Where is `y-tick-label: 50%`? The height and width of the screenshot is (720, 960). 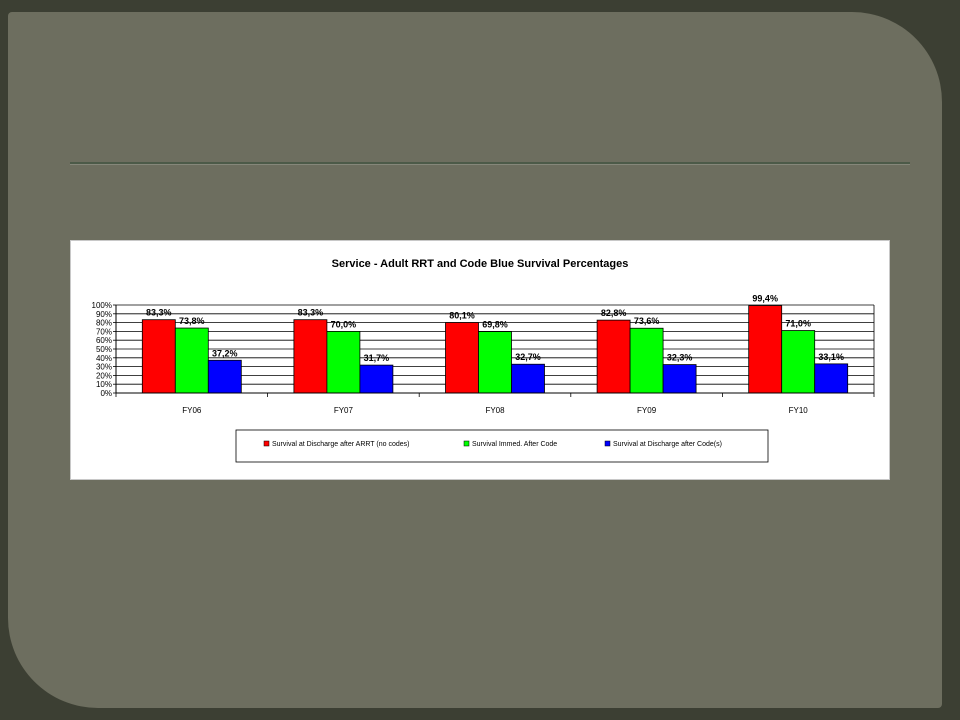 y-tick-label: 50% is located at coordinates (104, 349).